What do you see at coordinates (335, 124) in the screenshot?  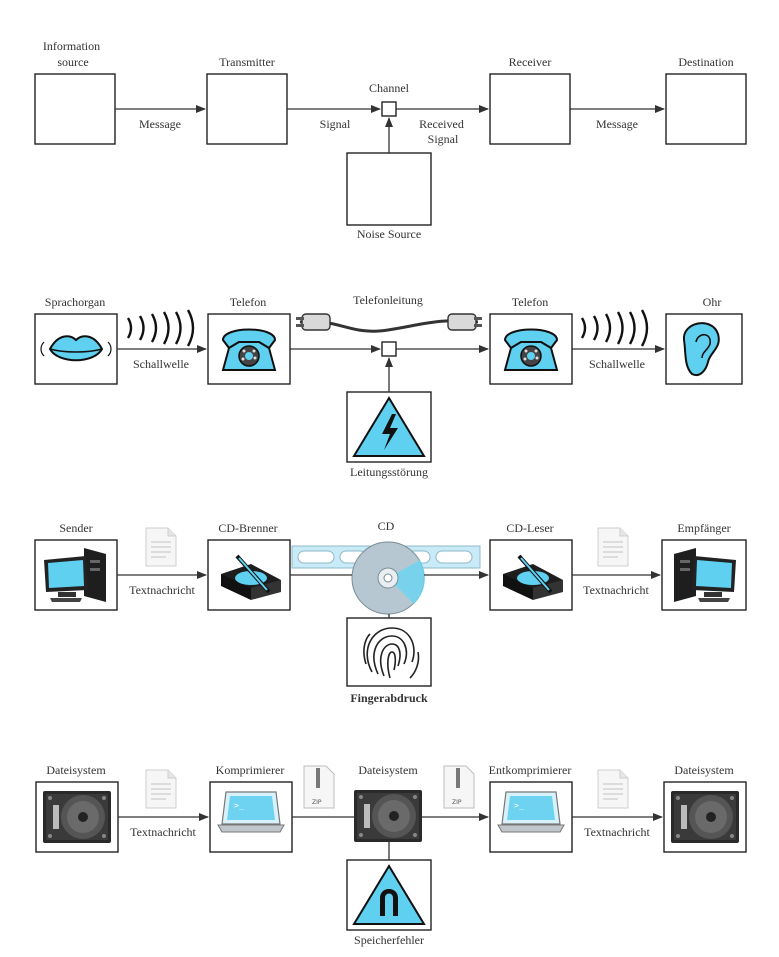 I see `row1-signal-label: Signal` at bounding box center [335, 124].